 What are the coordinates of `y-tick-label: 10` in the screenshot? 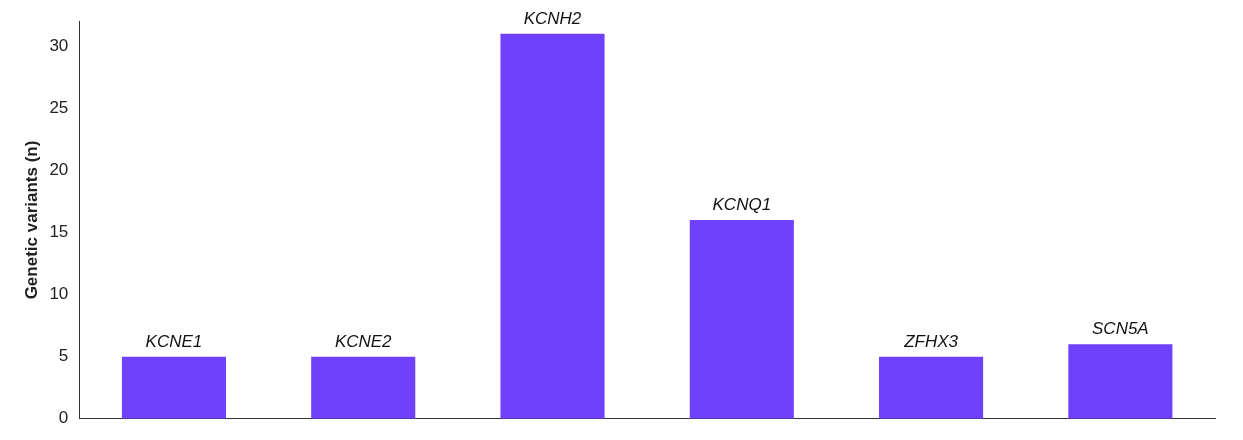 It's located at (59, 294).